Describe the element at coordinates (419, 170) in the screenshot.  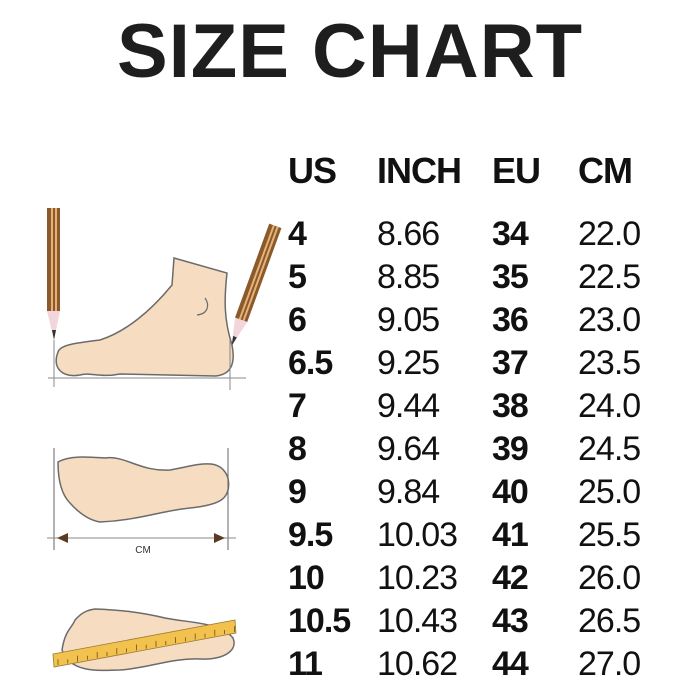
I see `column-header-inch: INCH` at that location.